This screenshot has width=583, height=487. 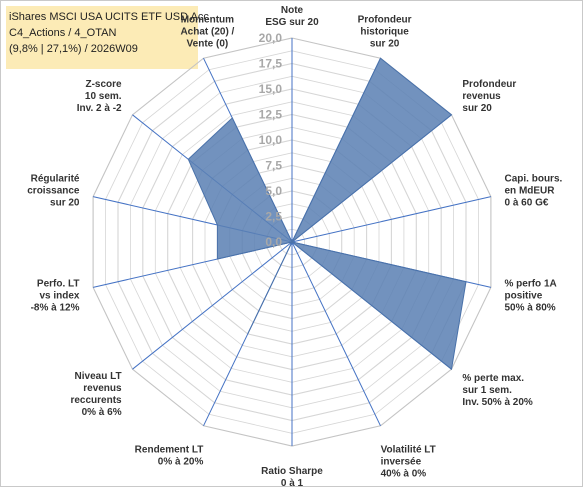 I want to click on axis-label: Momentum Achat (20) / Vente (0), so click(x=207, y=32).